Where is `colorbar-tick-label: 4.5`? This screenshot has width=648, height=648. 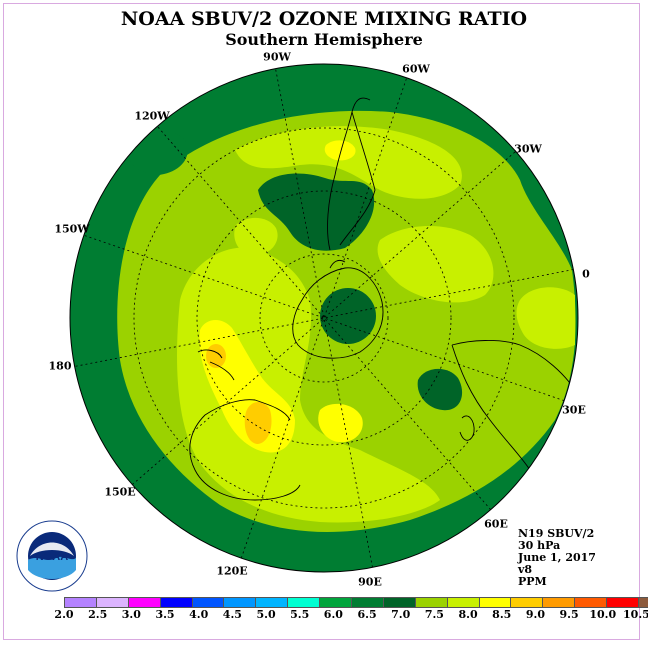 colorbar-tick-label: 4.5 is located at coordinates (232, 614).